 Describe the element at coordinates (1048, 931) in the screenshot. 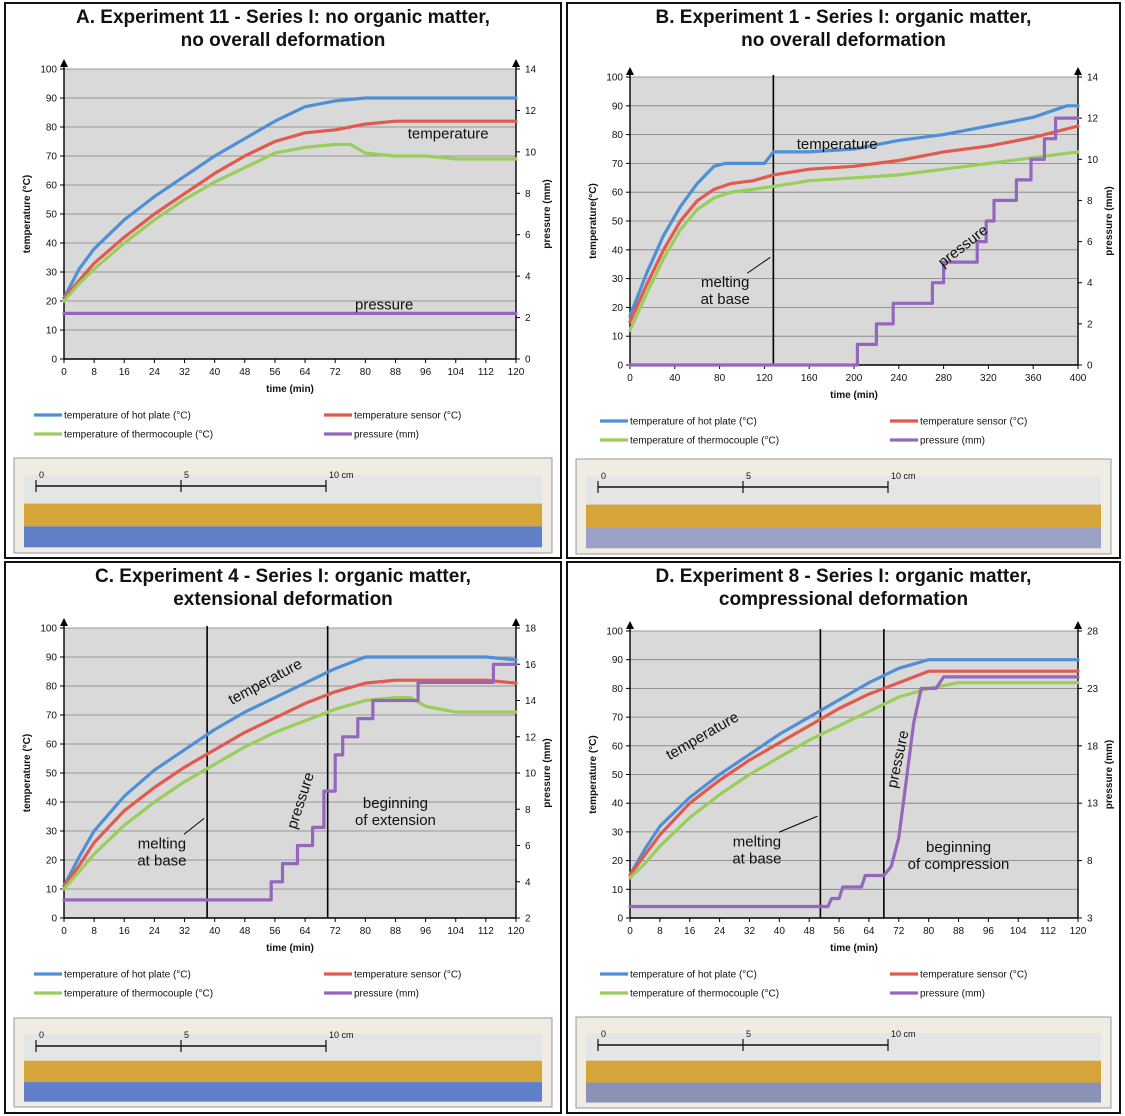

I see `x-tick-label: 112` at that location.